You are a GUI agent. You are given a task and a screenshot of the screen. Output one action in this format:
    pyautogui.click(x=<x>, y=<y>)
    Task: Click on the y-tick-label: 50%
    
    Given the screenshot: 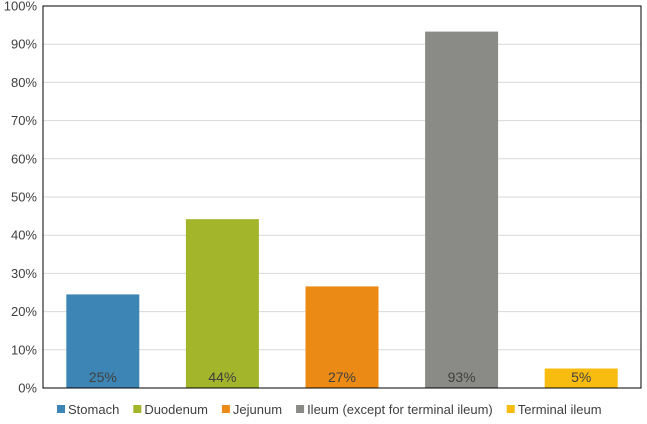 What is the action you would take?
    pyautogui.click(x=24, y=197)
    